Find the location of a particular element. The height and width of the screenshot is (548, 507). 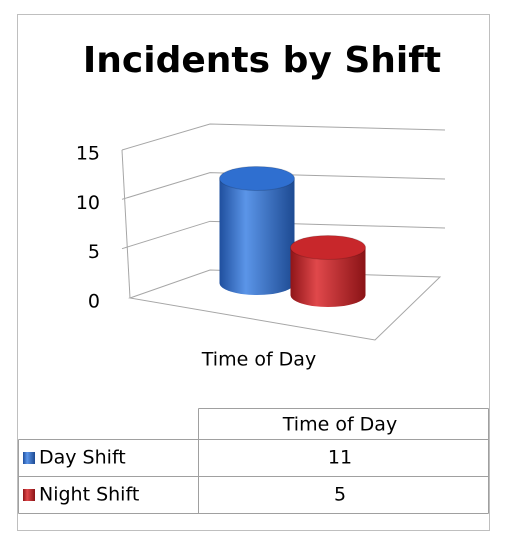

bars is located at coordinates (292, 236).